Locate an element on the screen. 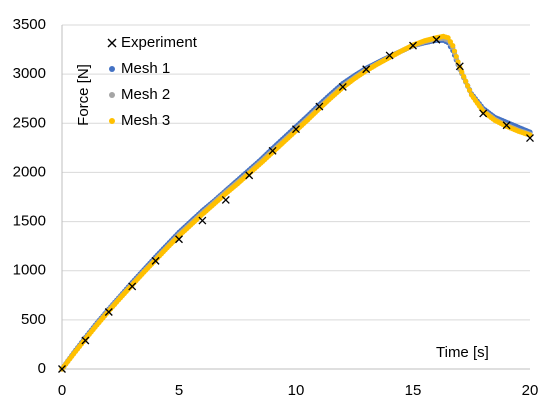 The height and width of the screenshot is (414, 550). y-tick-label: 500 is located at coordinates (33, 319).